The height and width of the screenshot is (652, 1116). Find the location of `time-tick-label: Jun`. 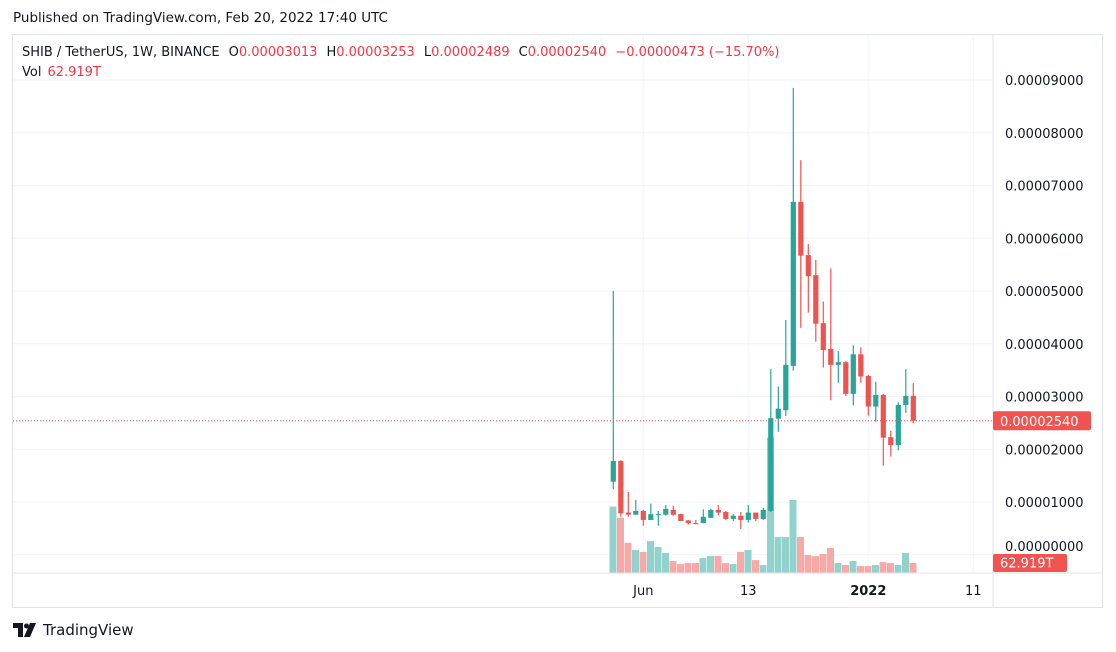

time-tick-label: Jun is located at coordinates (642, 591).